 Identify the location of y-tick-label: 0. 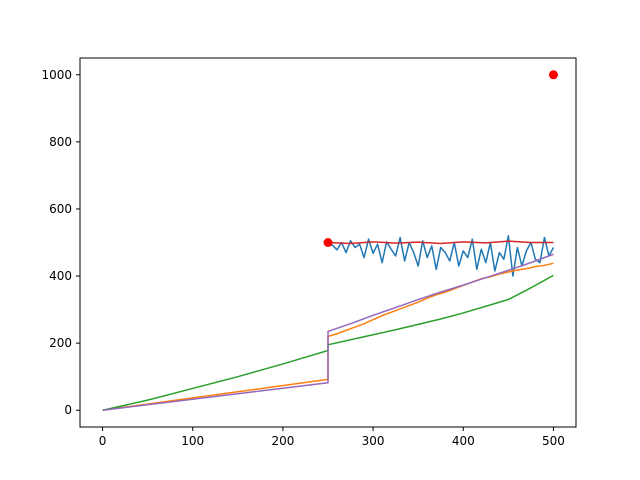
(68, 410).